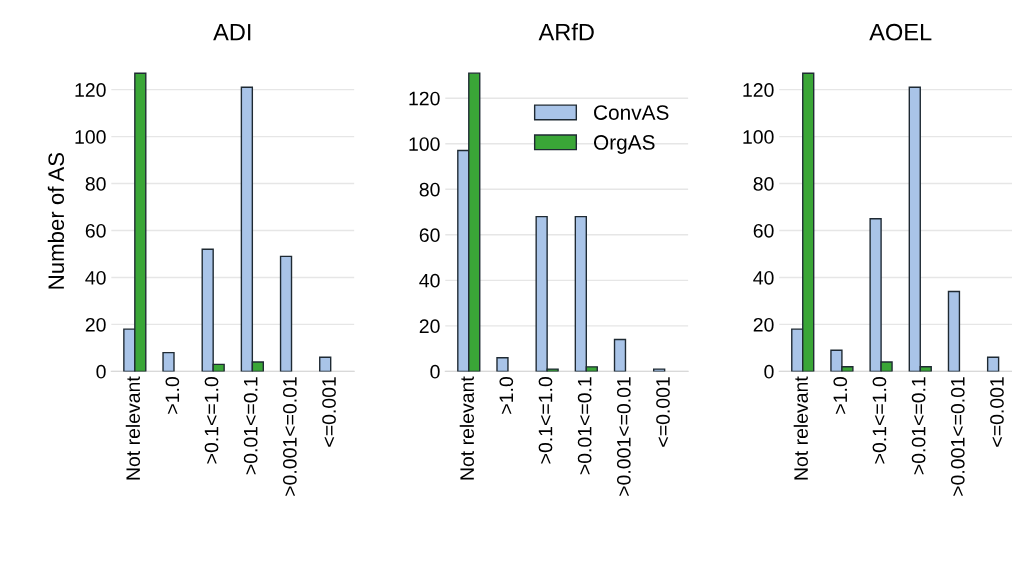 The width and height of the screenshot is (1012, 567). I want to click on legend-label: OrgAS, so click(624, 144).